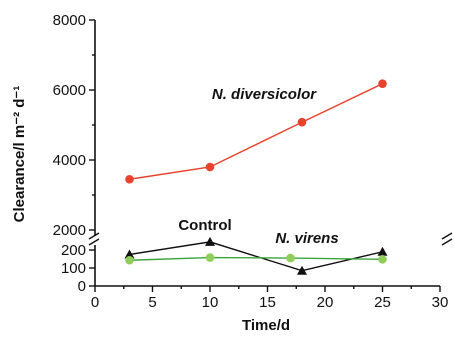 The height and width of the screenshot is (338, 454). I want to click on y-axis-break-mark-left, so click(94, 239).